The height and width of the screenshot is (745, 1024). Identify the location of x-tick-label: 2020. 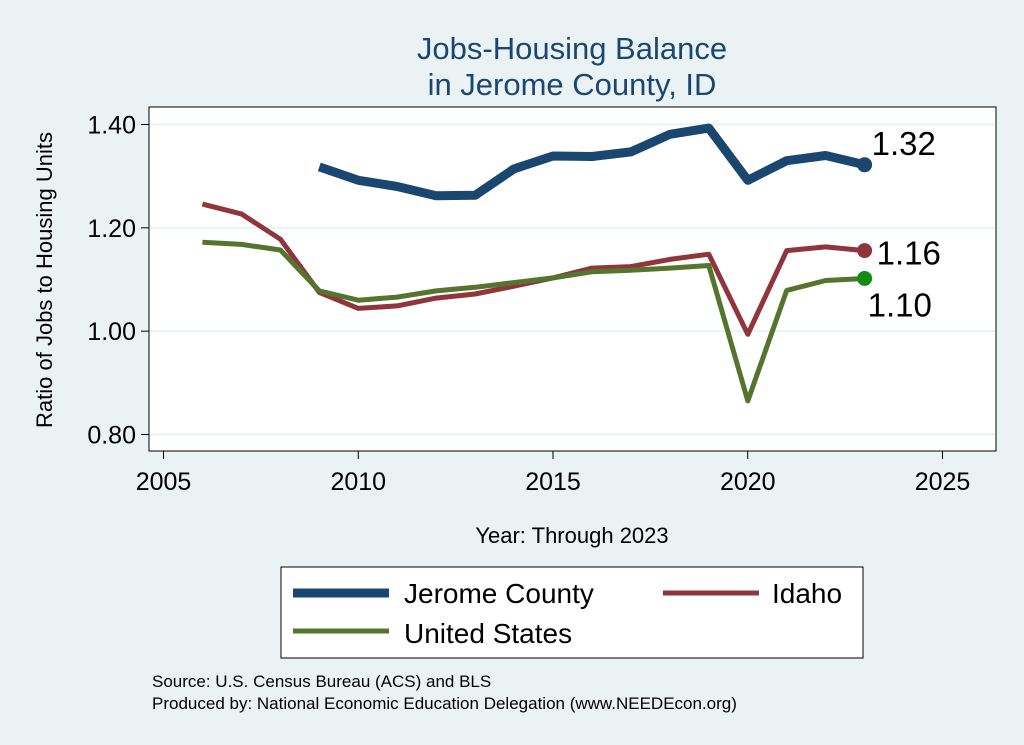
(748, 482).